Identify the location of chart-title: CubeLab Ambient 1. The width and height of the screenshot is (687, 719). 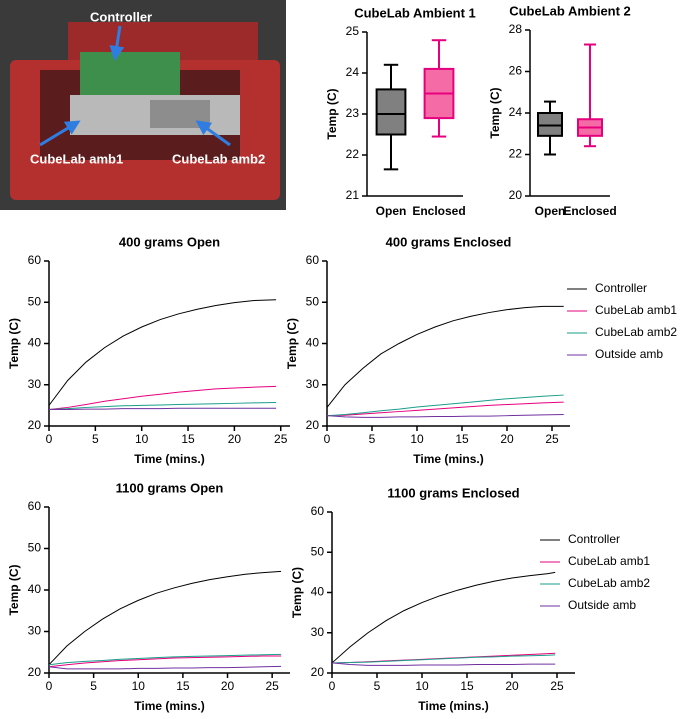
(415, 12).